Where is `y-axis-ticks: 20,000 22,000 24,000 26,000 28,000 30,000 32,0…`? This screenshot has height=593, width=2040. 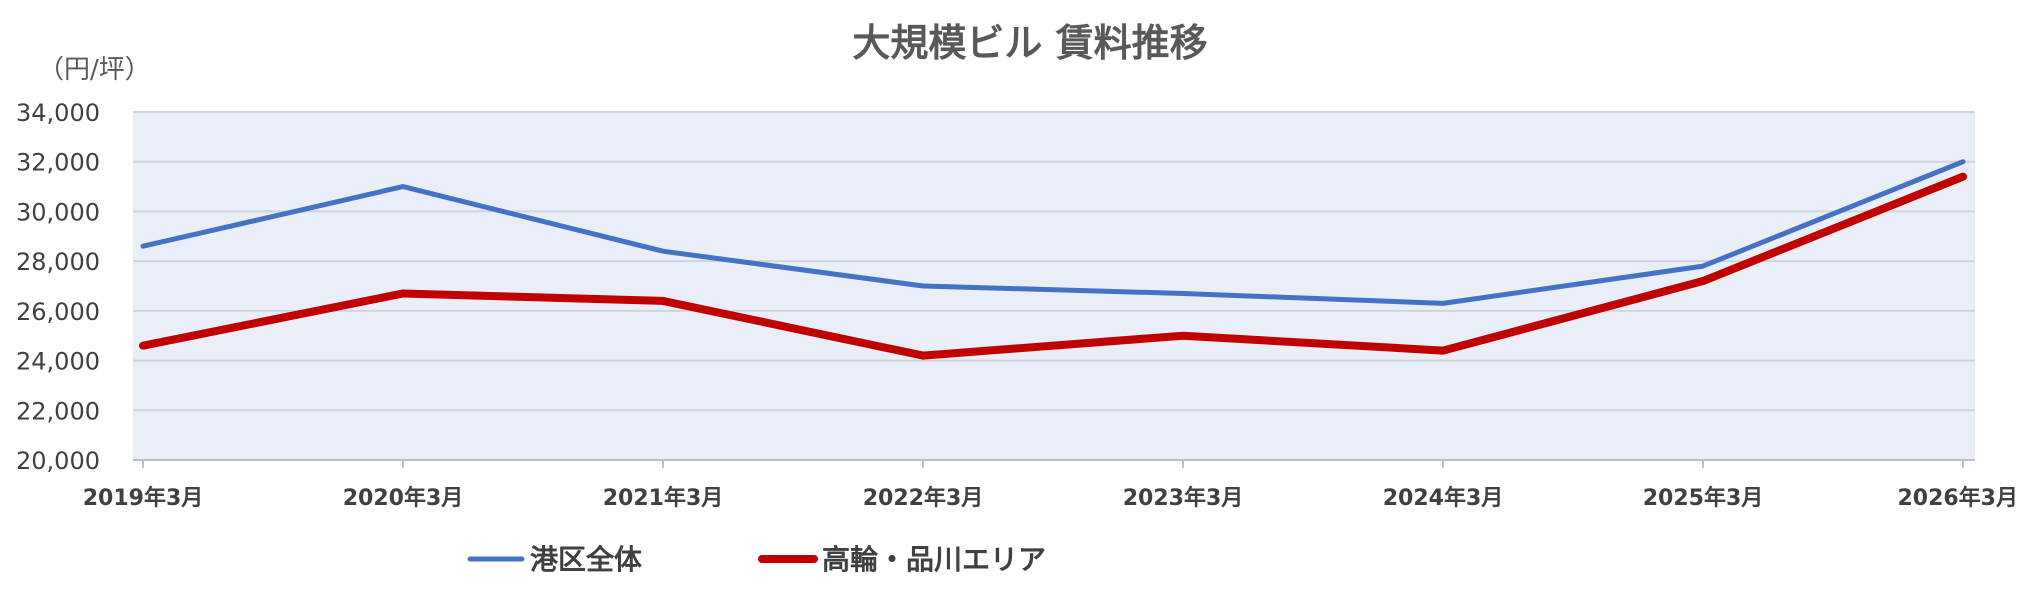 y-axis-ticks: 20,000 22,000 24,000 26,000 28,000 30,000 32,0… is located at coordinates (58, 287).